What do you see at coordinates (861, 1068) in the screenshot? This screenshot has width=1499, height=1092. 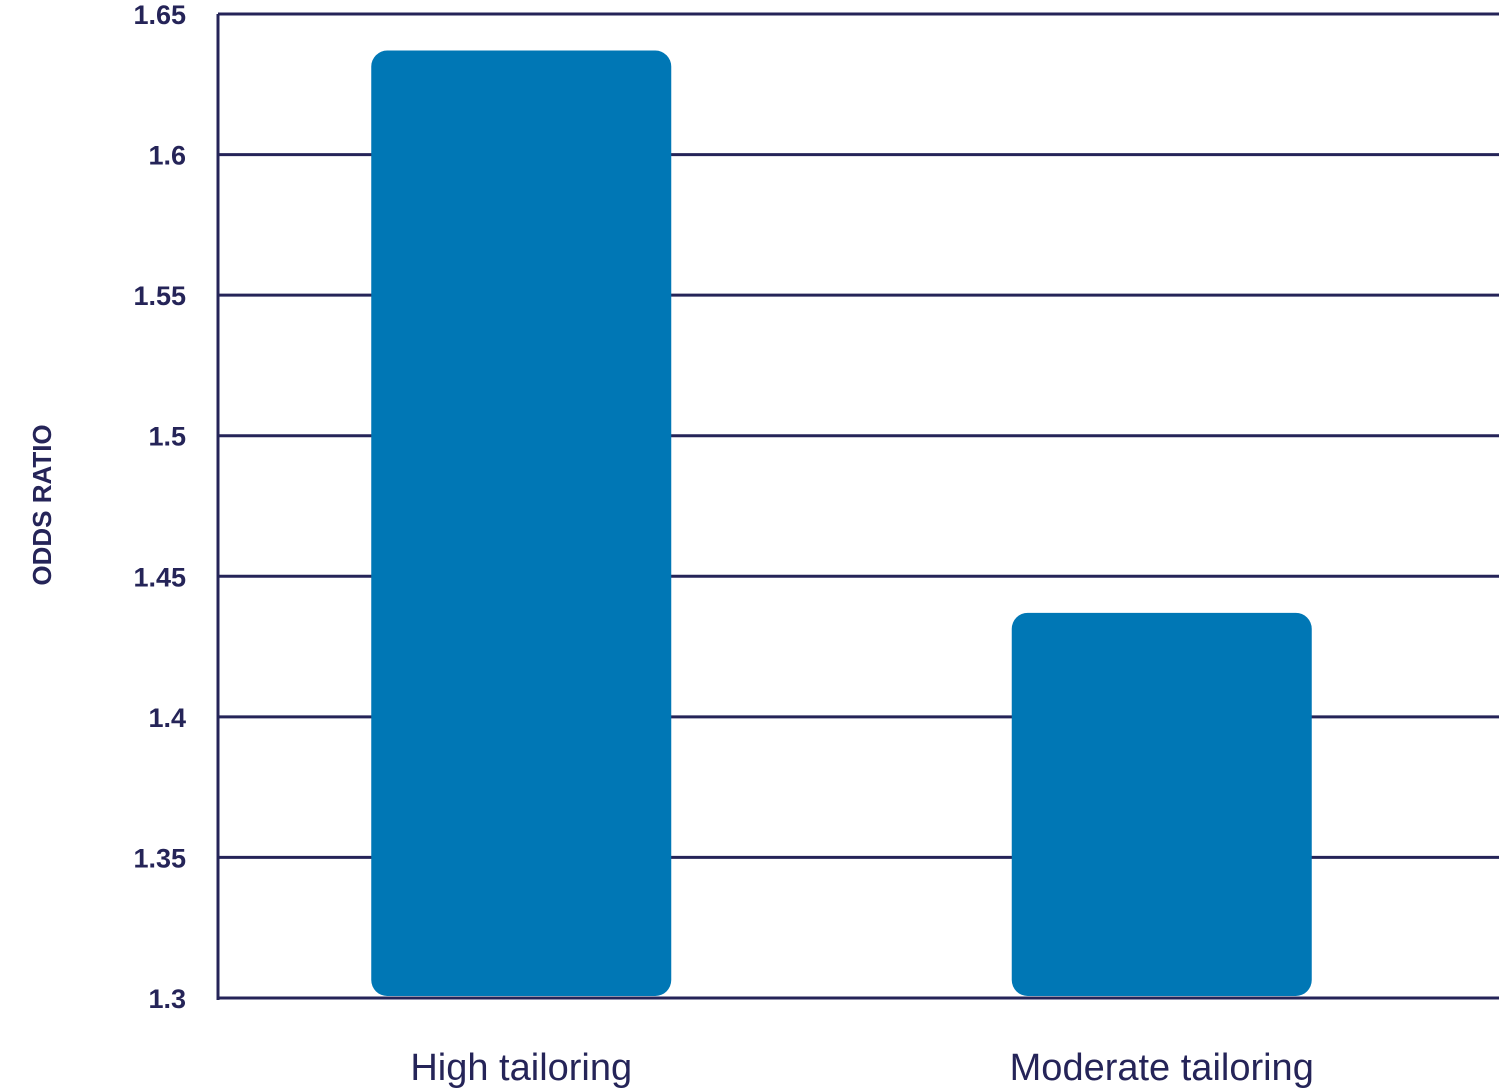 I see `x-category-labels: High tailoring Moderate tailoring` at bounding box center [861, 1068].